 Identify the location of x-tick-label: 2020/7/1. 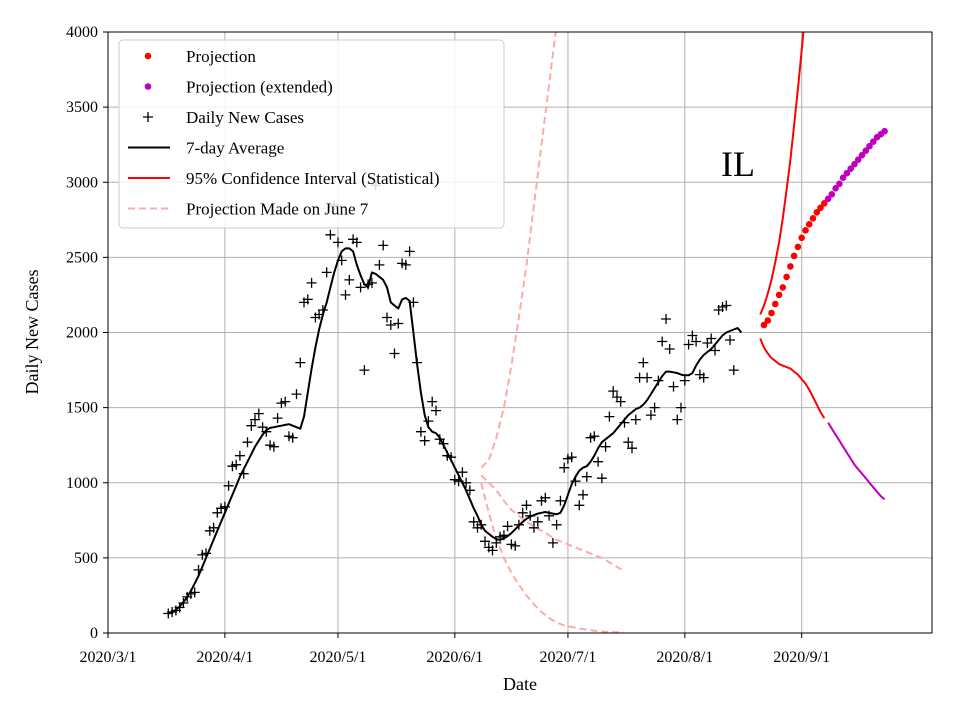
(567, 657).